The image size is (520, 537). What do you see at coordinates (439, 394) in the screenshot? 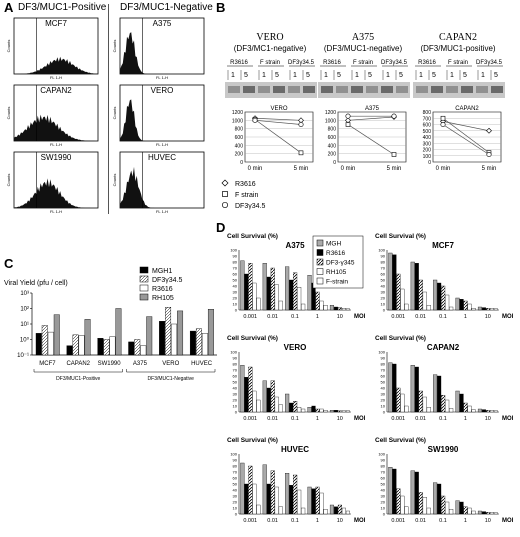
I see `bar-0.1-1` at bounding box center [439, 394].